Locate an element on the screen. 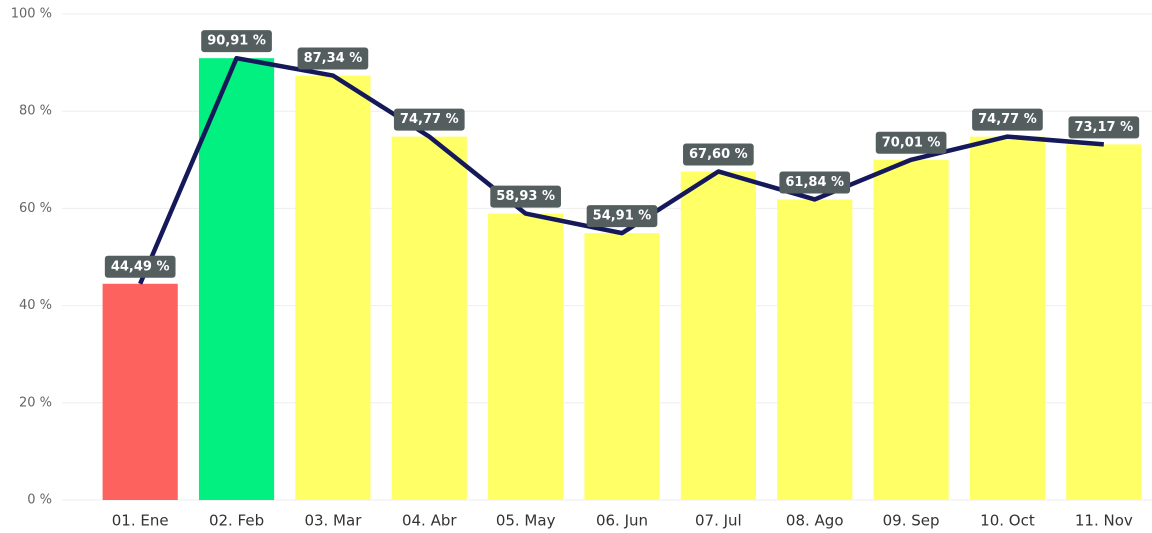 The height and width of the screenshot is (533, 1152). value-label: 90,91 % is located at coordinates (236, 41).